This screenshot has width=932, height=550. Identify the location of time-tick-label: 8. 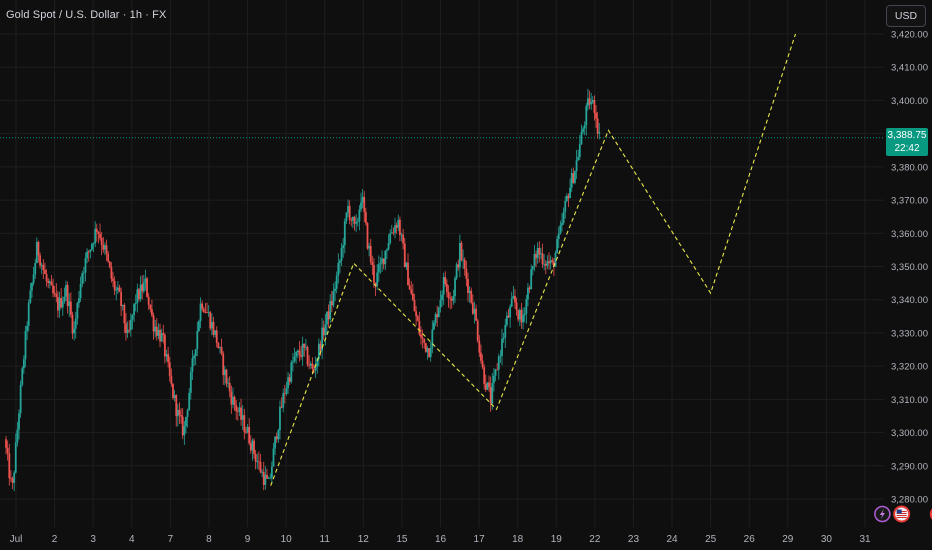
(209, 539).